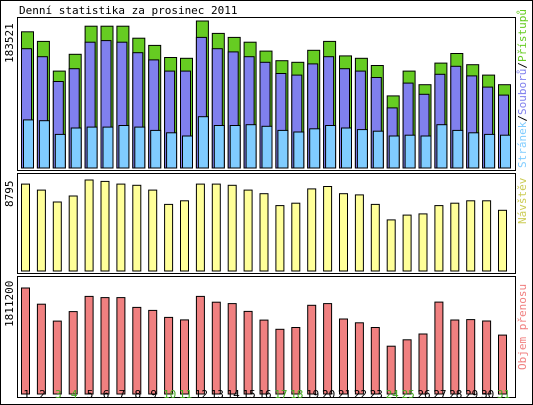 This screenshot has width=533, height=405. I want to click on day-label: 14, so click(234, 394).